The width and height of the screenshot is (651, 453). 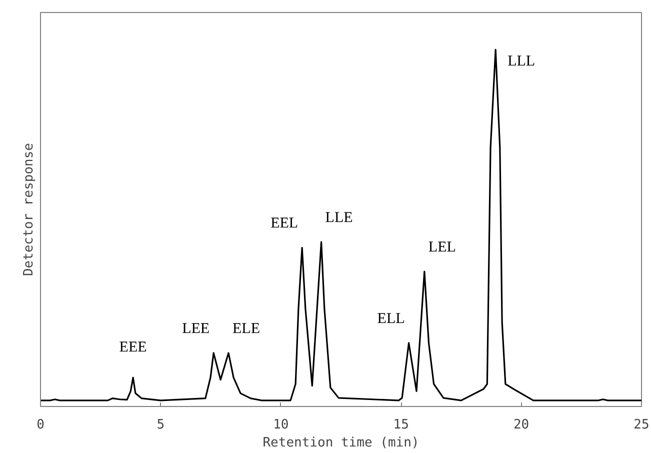 What do you see at coordinates (40, 425) in the screenshot?
I see `x-tick-label: 0` at bounding box center [40, 425].